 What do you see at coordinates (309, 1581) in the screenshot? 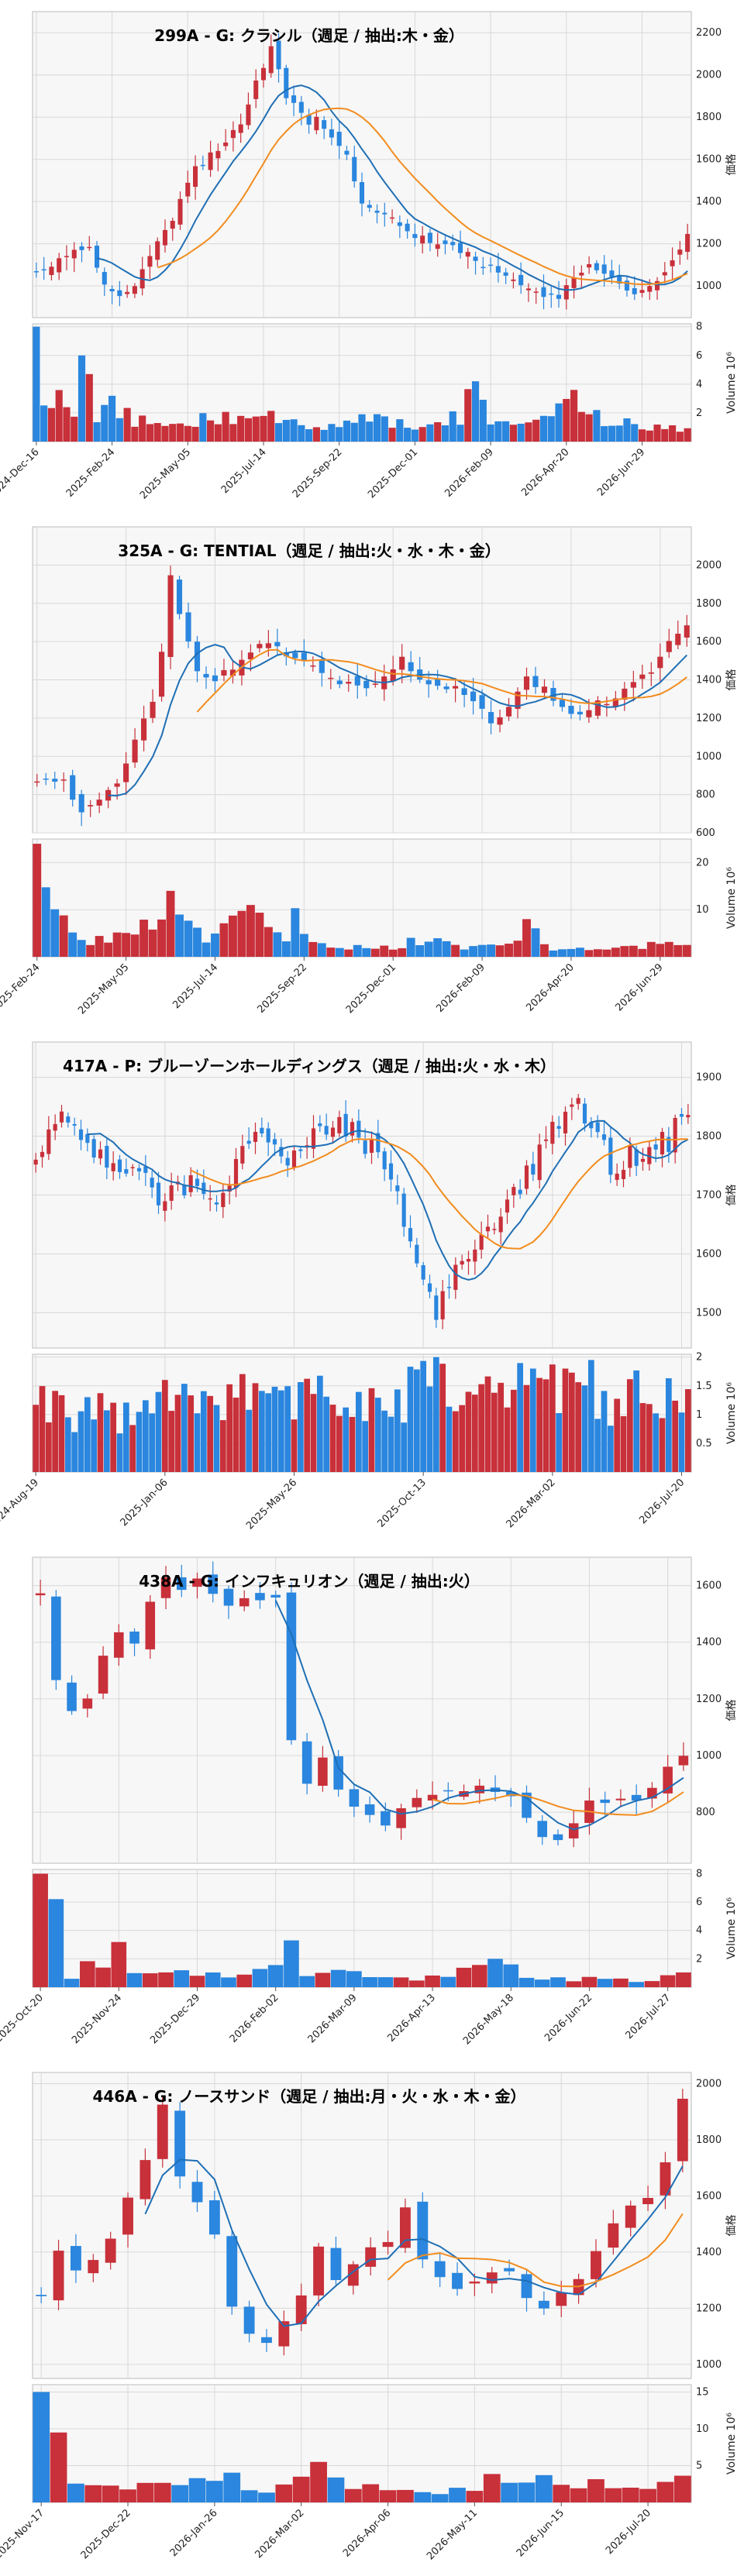
I see `chart-title: 438A - G: インフキュリオン（週足 / 抽出:火）` at bounding box center [309, 1581].